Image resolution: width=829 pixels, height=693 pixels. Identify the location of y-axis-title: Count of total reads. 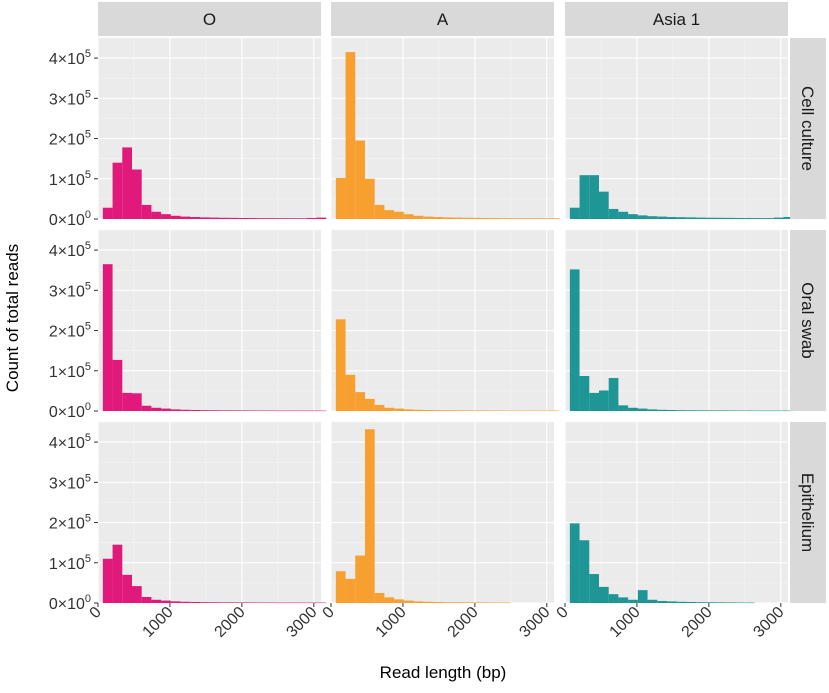
(12, 318).